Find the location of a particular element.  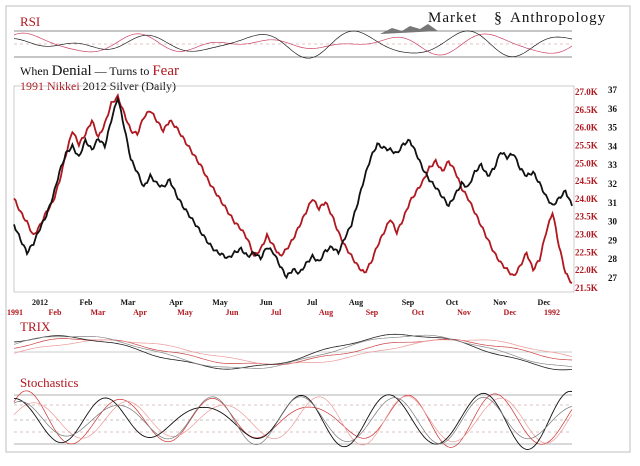

x-tick-1991: Nov is located at coordinates (464, 312).